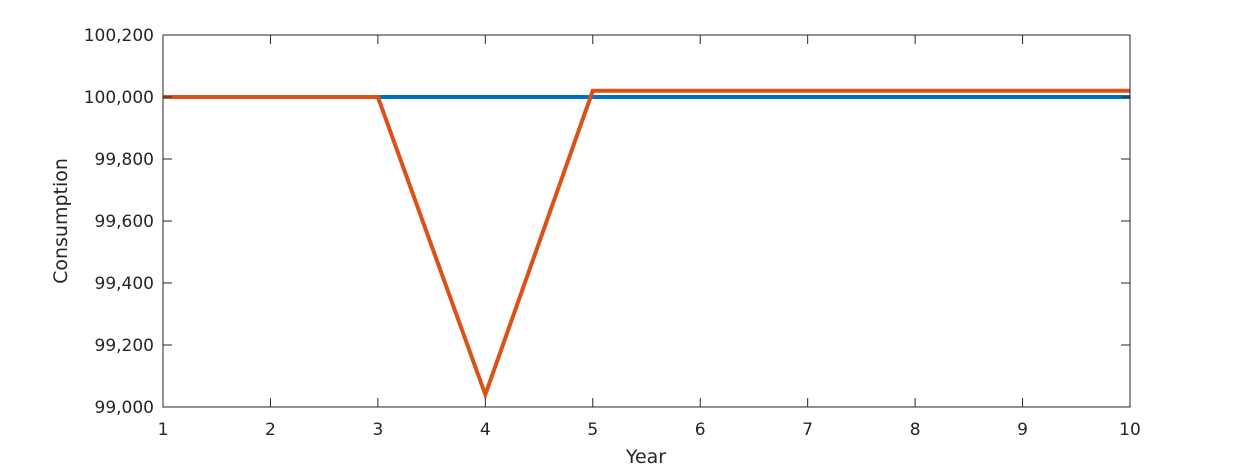 This screenshot has width=1250, height=469. I want to click on x-tick-label-3: 3, so click(377, 430).